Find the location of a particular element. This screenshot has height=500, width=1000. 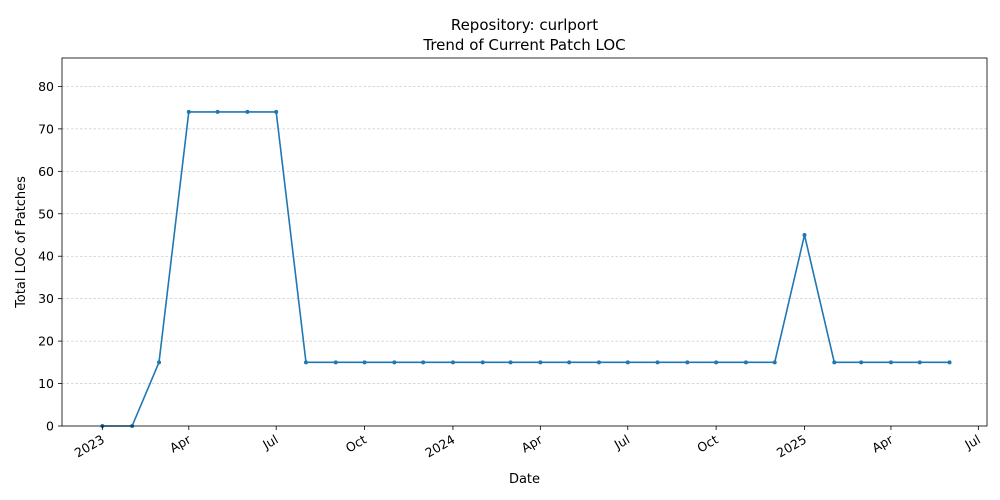

chart-title: Repository: curlport is located at coordinates (524, 25).